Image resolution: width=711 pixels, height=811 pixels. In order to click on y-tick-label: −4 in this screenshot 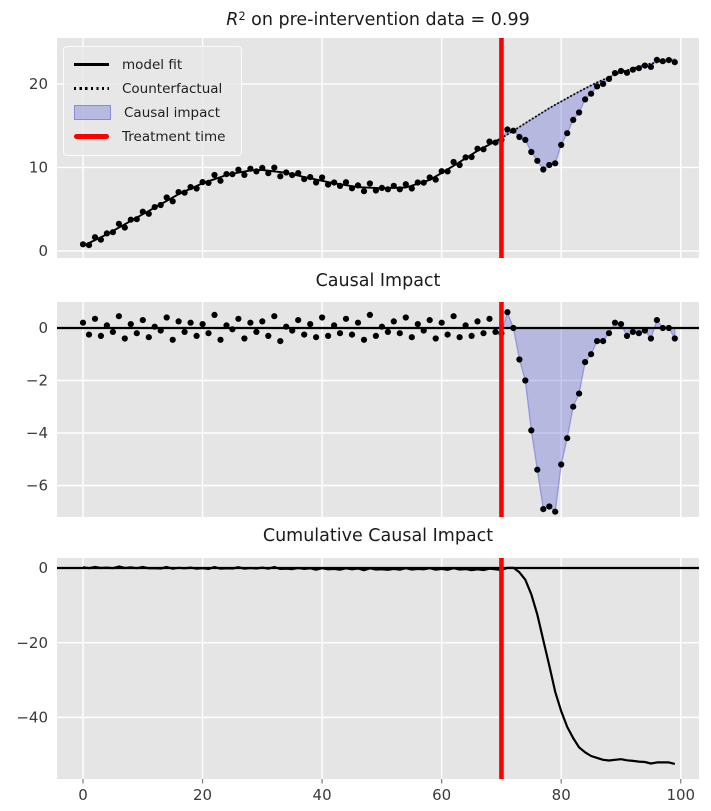, I will do `click(37, 433)`.